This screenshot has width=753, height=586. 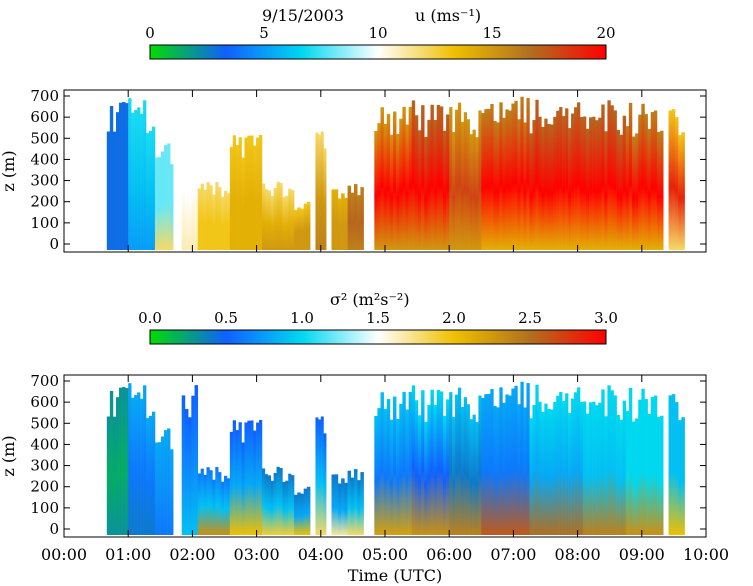 What do you see at coordinates (449, 554) in the screenshot?
I see `x-tick-label: 06:00` at bounding box center [449, 554].